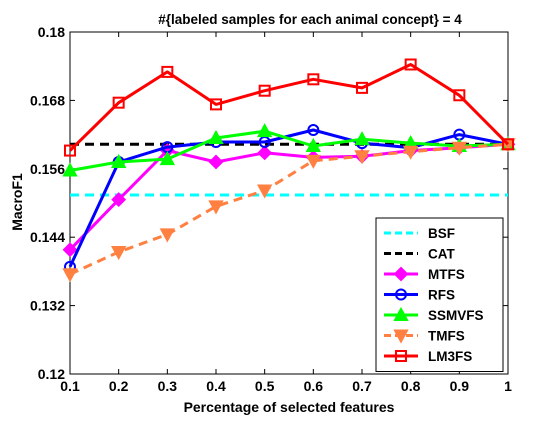 Image resolution: width=540 pixels, height=424 pixels. What do you see at coordinates (401, 313) in the screenshot?
I see `legend-marker-ssmvfs` at bounding box center [401, 313].